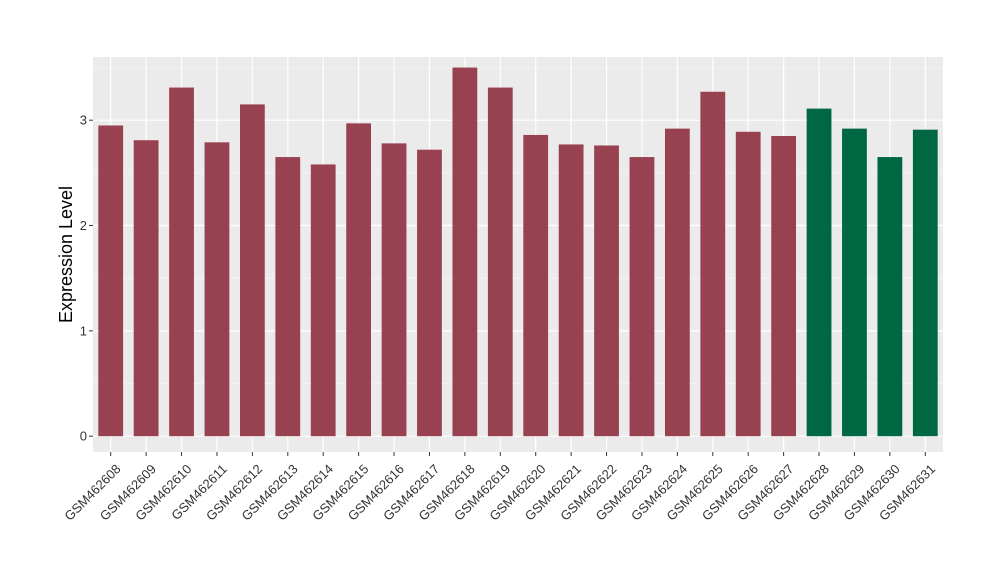 Image resolution: width=1000 pixels, height=580 pixels. What do you see at coordinates (83, 436) in the screenshot?
I see `y-tick-label: 0` at bounding box center [83, 436].